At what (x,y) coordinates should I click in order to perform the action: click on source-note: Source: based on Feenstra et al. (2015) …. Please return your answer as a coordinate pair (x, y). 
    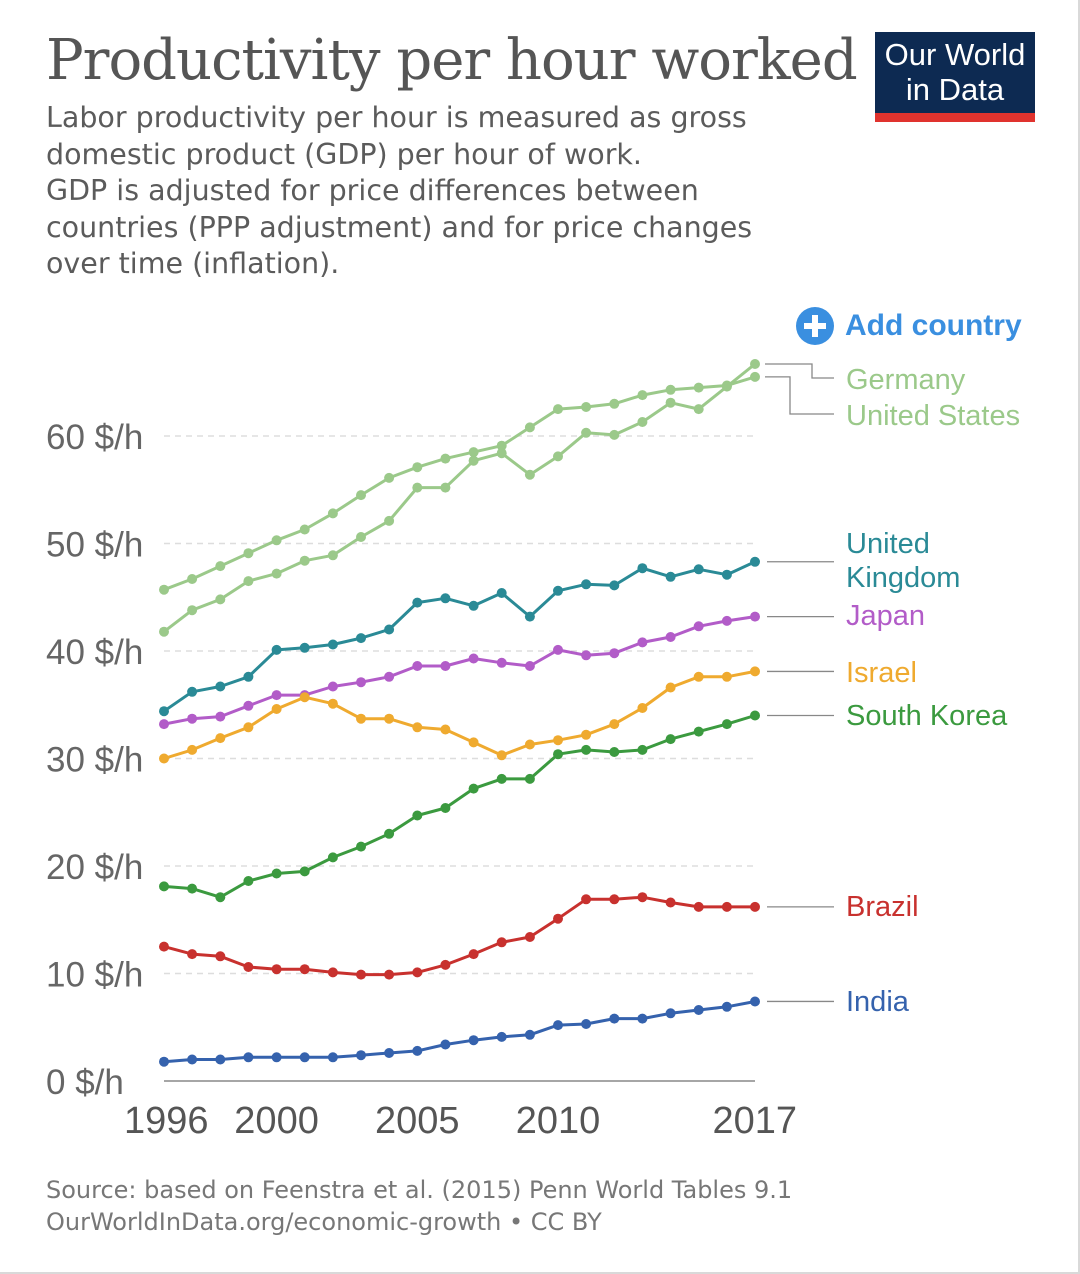
    Looking at the image, I should click on (419, 1190).